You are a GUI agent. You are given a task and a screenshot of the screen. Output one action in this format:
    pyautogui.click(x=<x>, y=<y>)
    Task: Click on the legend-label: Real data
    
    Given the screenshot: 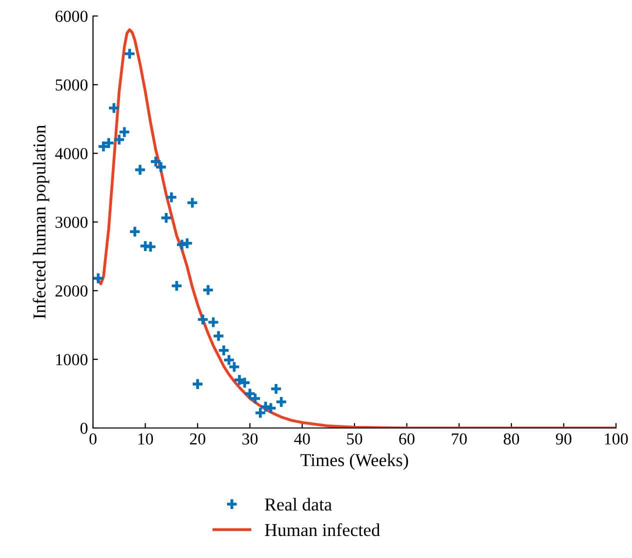 What is the action you would take?
    pyautogui.click(x=298, y=504)
    